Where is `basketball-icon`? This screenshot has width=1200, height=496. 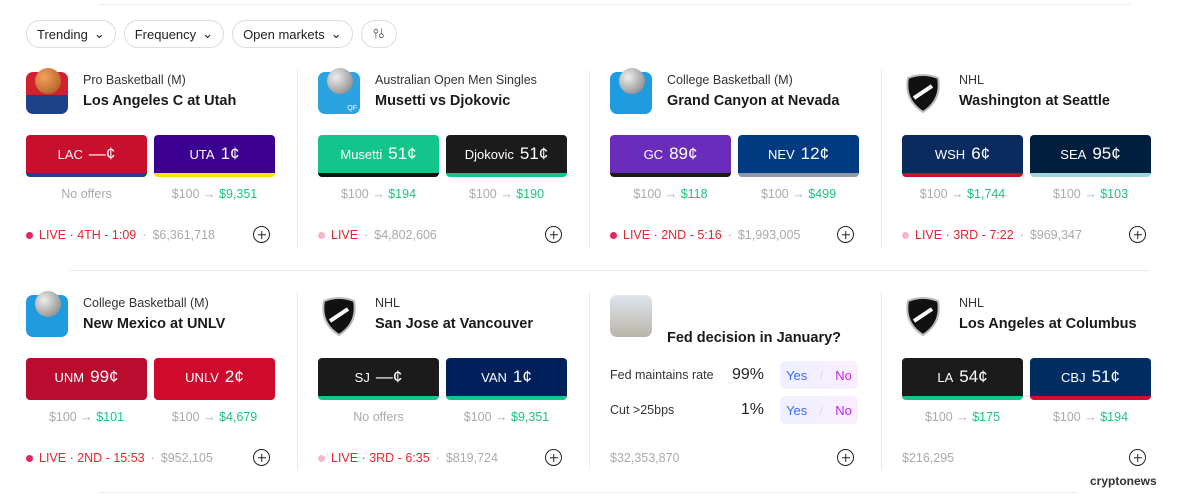 basketball-icon is located at coordinates (47, 91).